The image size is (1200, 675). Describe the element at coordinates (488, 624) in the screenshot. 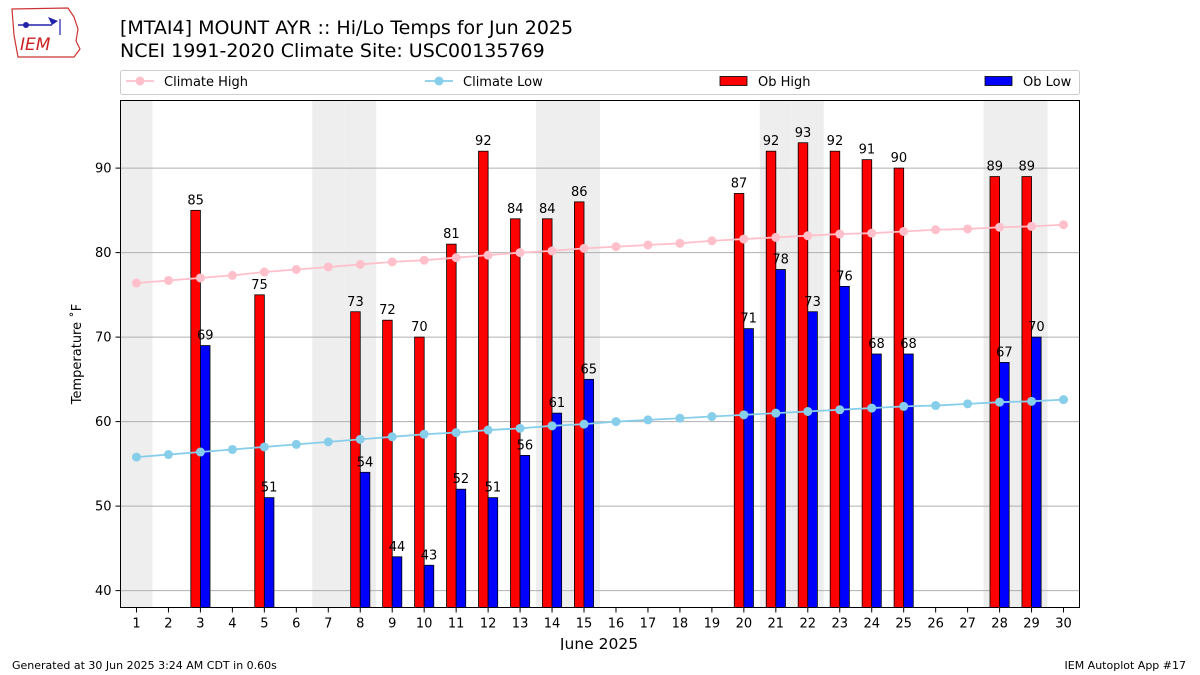

I see `x-tick-label: 12` at that location.